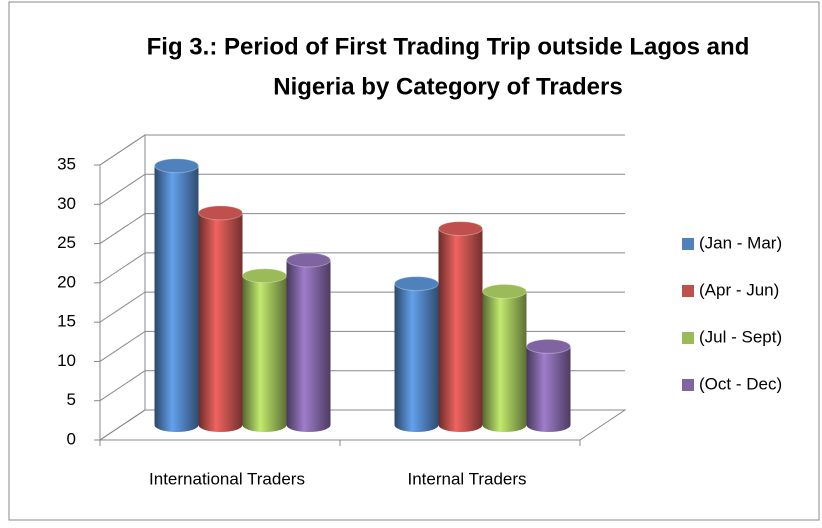 This screenshot has width=822, height=528. Describe the element at coordinates (740, 336) in the screenshot. I see `legend-label: (Jul - Sept)` at that location.